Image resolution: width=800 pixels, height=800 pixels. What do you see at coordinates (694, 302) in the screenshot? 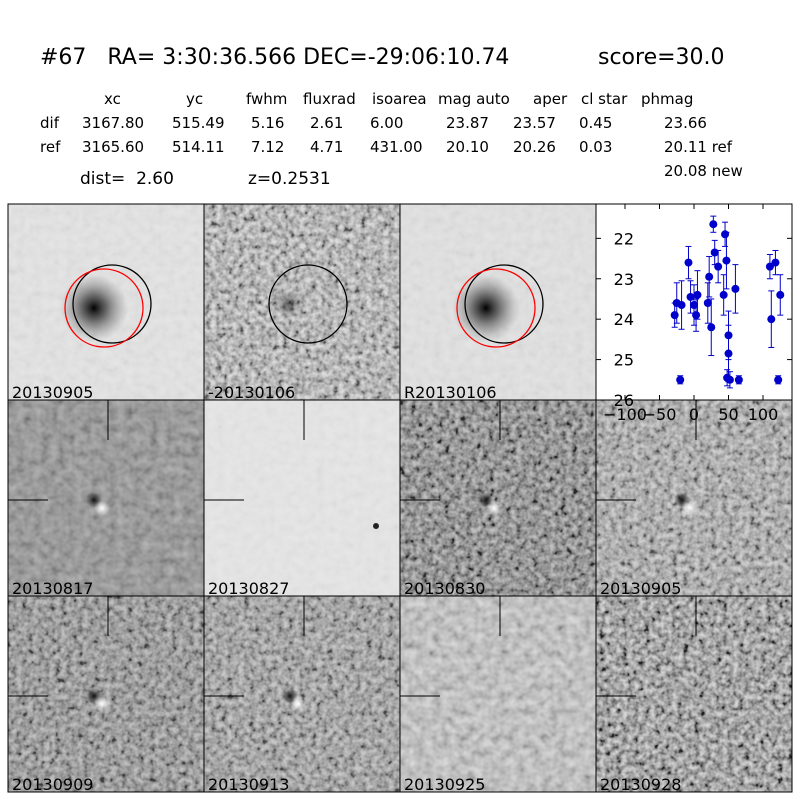
I see `plot-frame` at bounding box center [694, 302].